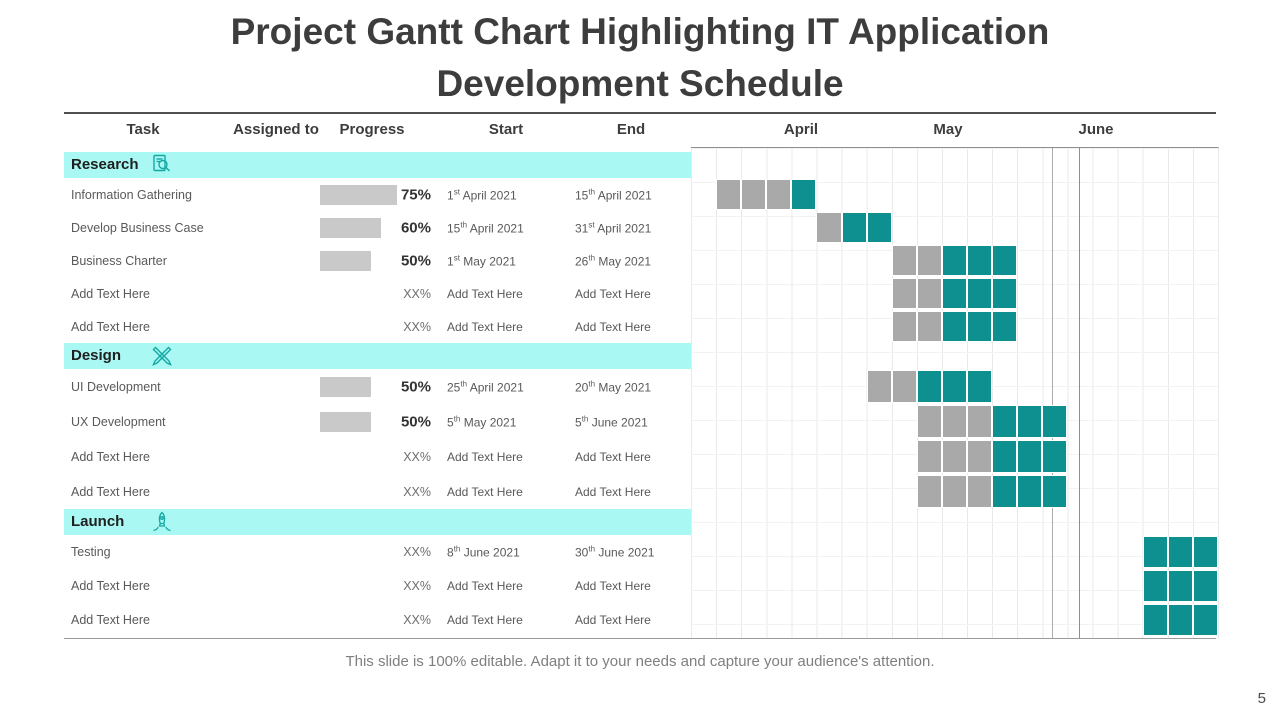  Describe the element at coordinates (640, 113) in the screenshot. I see `table-top-border` at that location.